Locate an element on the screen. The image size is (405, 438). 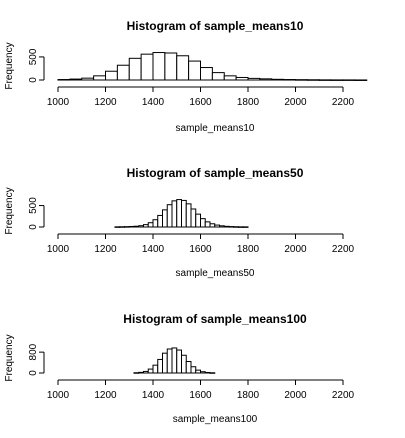
x-axis-label: sample_means10 is located at coordinates (215, 128).